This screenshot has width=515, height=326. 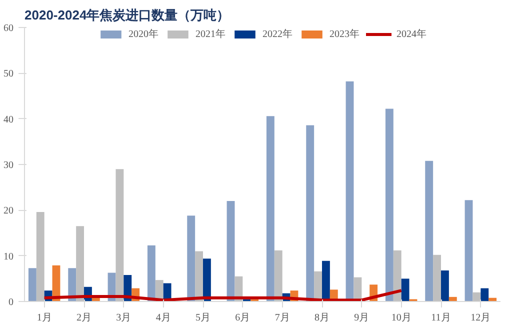 I want to click on x-tick-label: 8月, so click(x=322, y=318).